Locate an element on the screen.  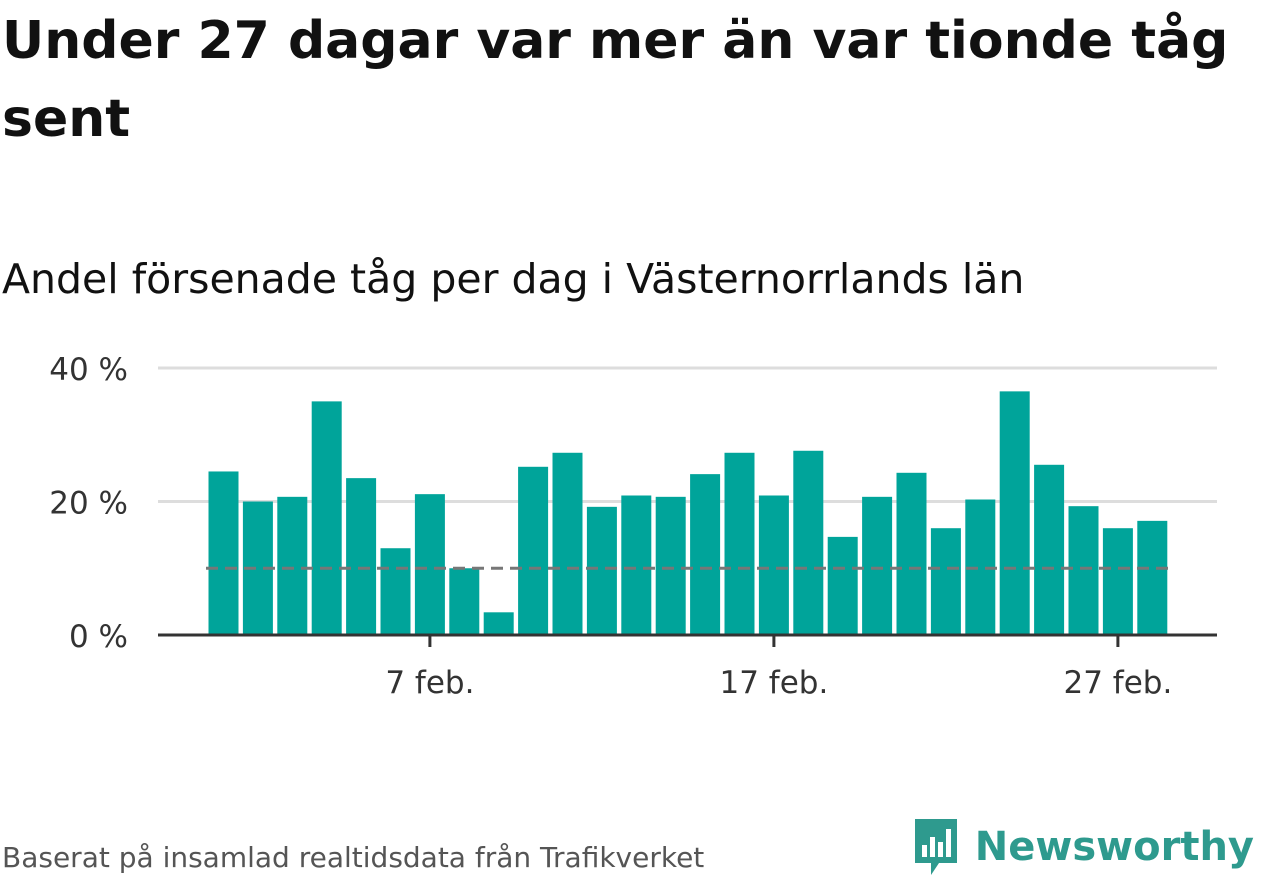
x-tick-label: 17 feb. is located at coordinates (773, 683).